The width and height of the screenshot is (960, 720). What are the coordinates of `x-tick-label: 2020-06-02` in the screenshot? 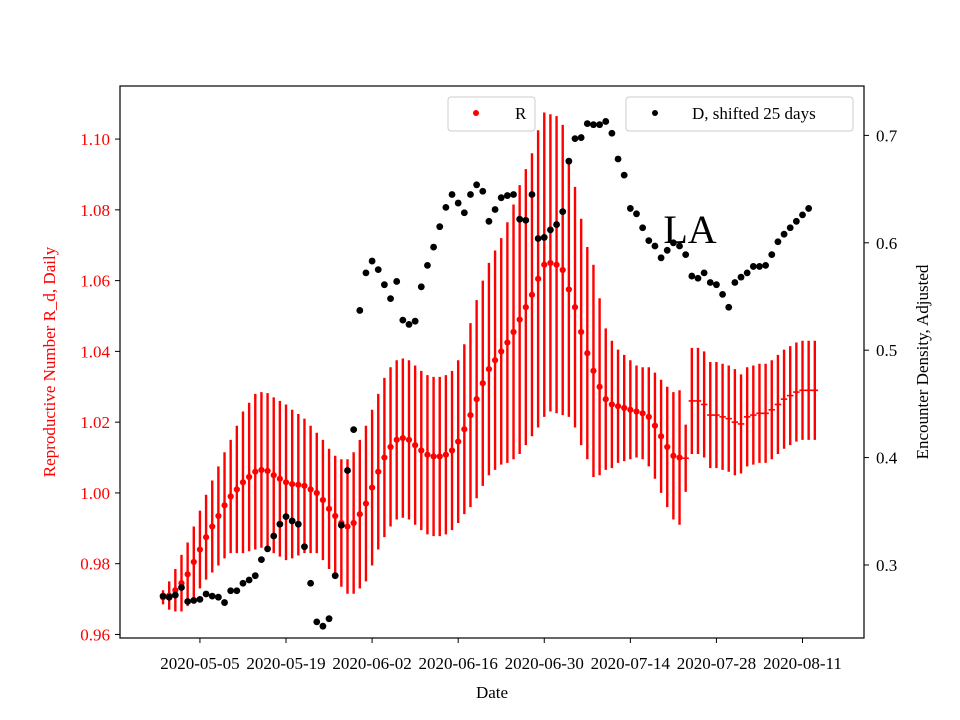 It's located at (371, 663).